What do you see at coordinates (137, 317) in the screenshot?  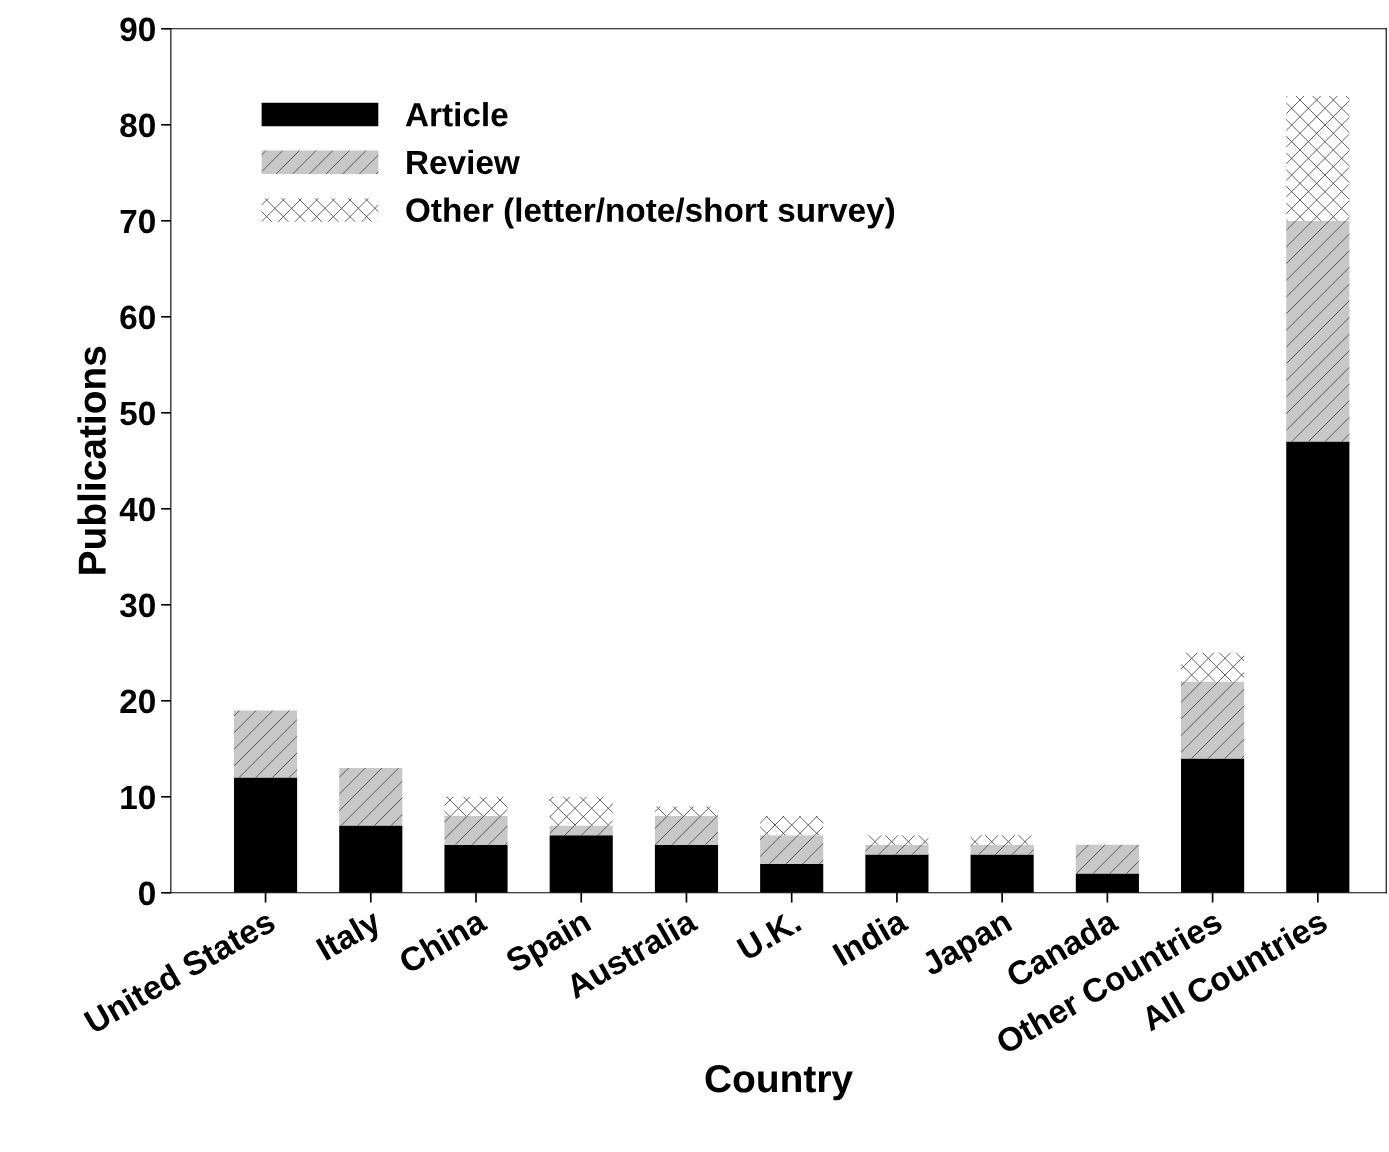 I see `y-tick-label: 60` at bounding box center [137, 317].